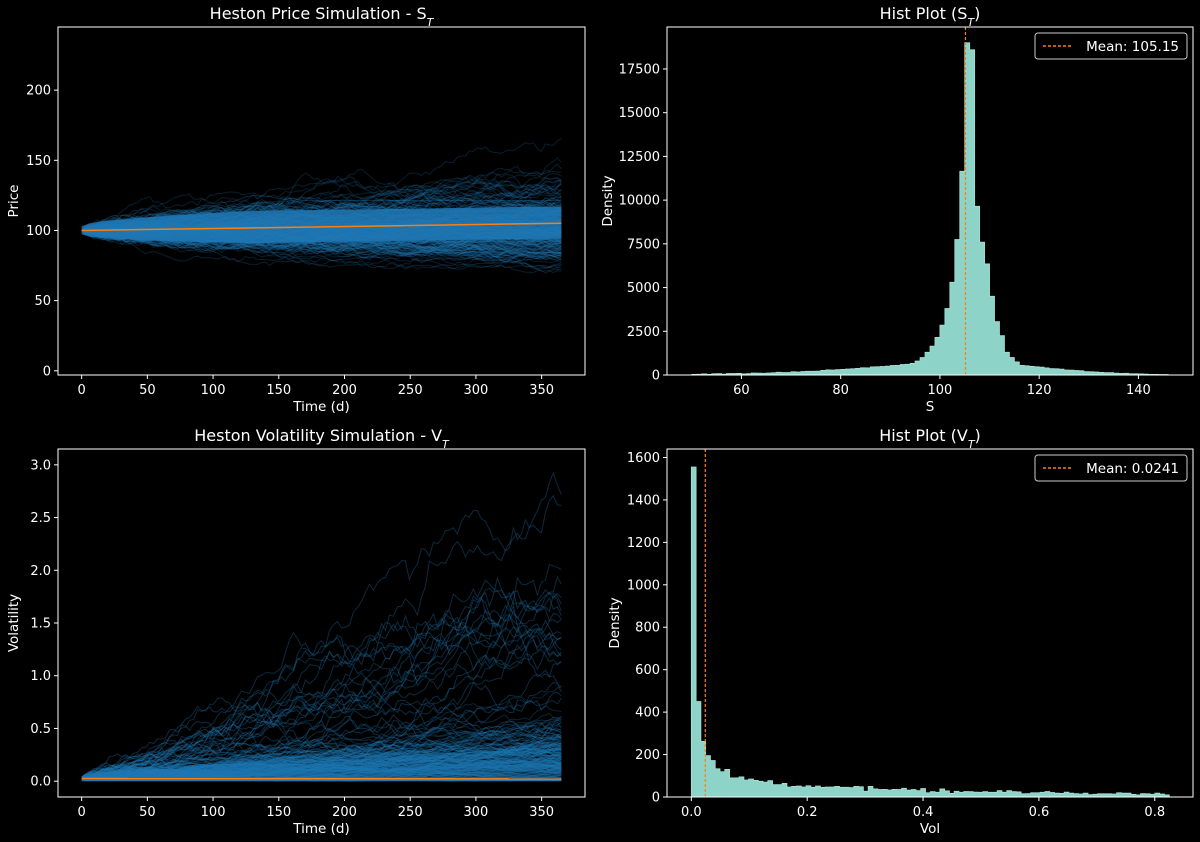 This screenshot has height=842, width=1200. What do you see at coordinates (643, 288) in the screenshot?
I see `y-tick-label: 5000` at bounding box center [643, 288].